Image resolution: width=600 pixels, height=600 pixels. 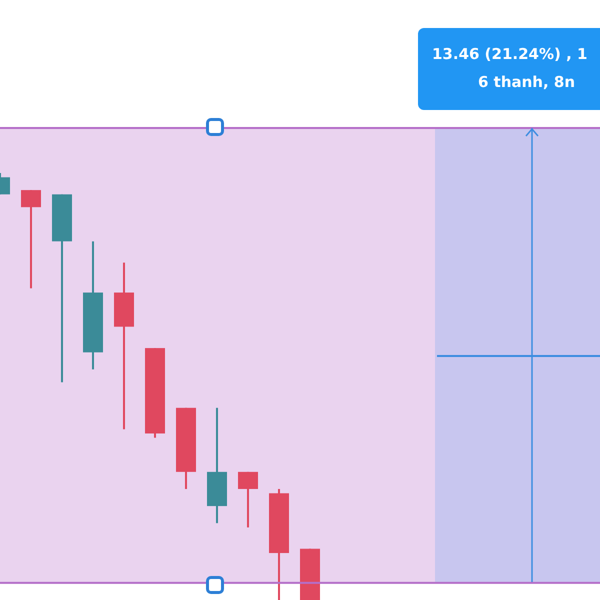 I want to click on text: 13.46 (21.24%) , 1, so click(x=510, y=54).